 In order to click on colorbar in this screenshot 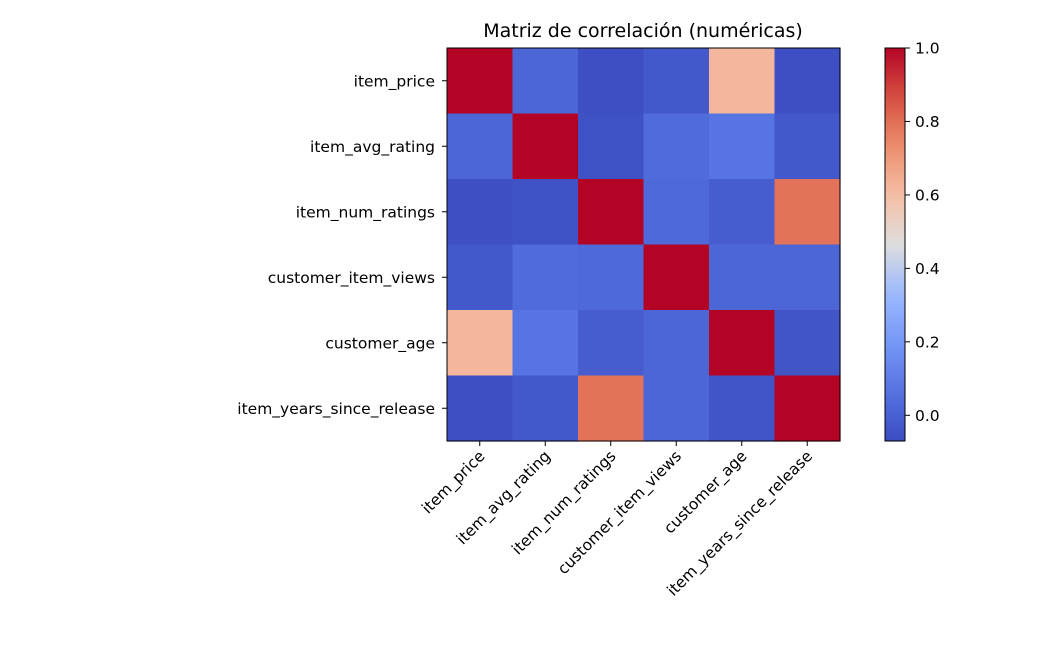, I will do `click(895, 244)`.